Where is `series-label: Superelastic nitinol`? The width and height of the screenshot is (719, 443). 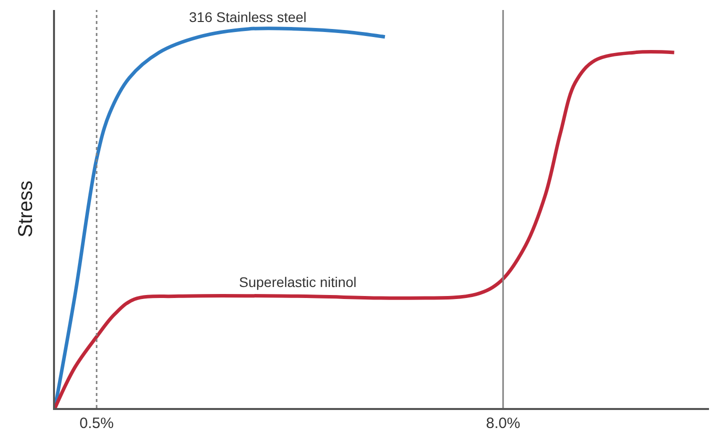 series-label: Superelastic nitinol is located at coordinates (298, 282).